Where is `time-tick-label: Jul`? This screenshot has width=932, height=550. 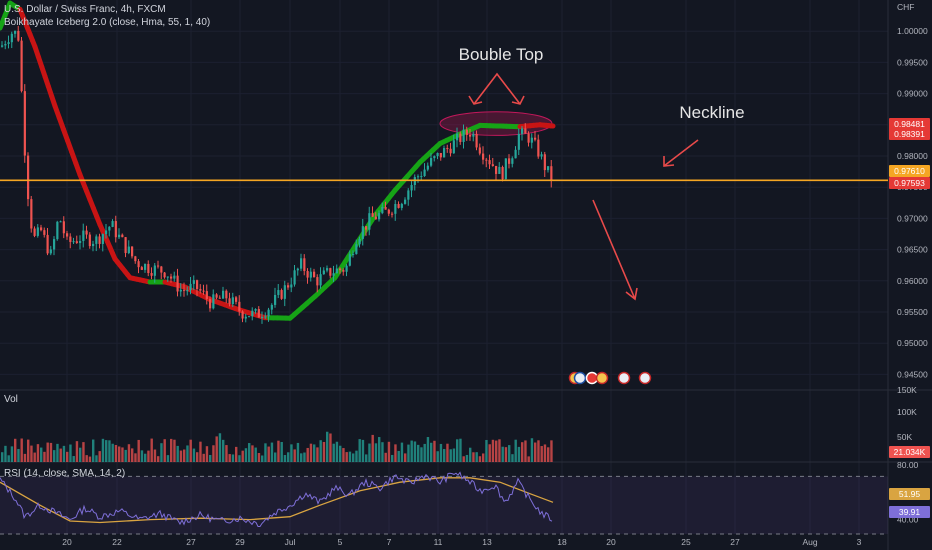
time-tick-label: Jul is located at coordinates (290, 542).